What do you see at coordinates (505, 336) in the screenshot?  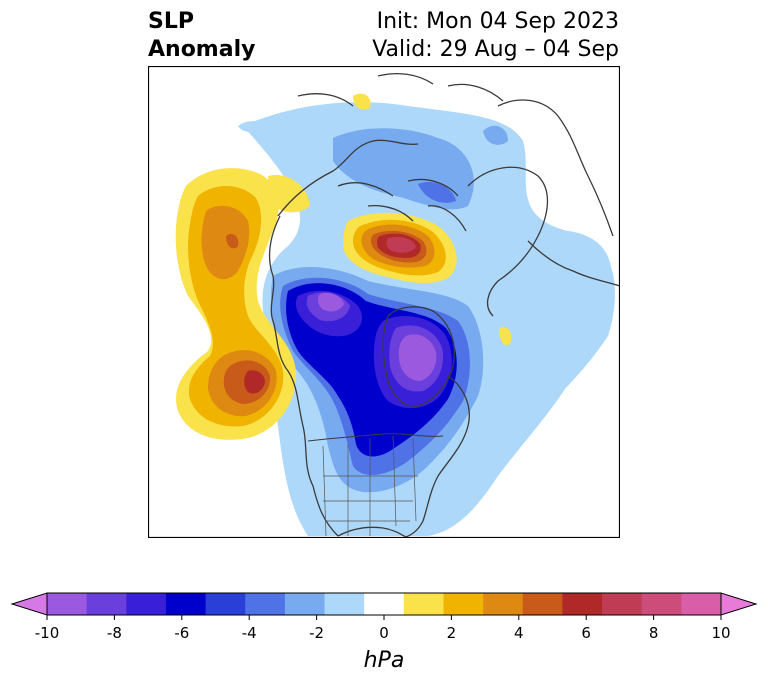 I see `yellow-spot-atlantic` at bounding box center [505, 336].